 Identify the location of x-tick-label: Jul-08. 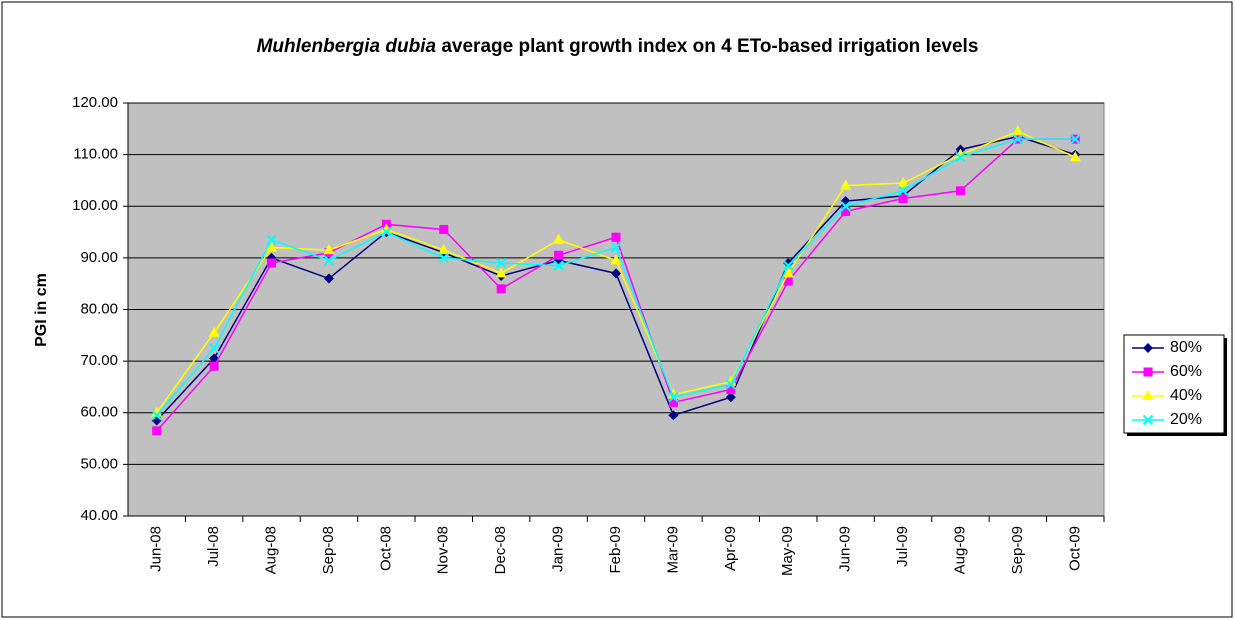
(213, 546).